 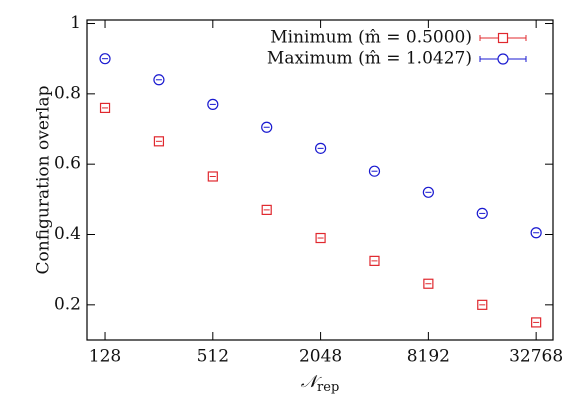 I want to click on x-axis-label: 𝒩rep, so click(x=320, y=383).